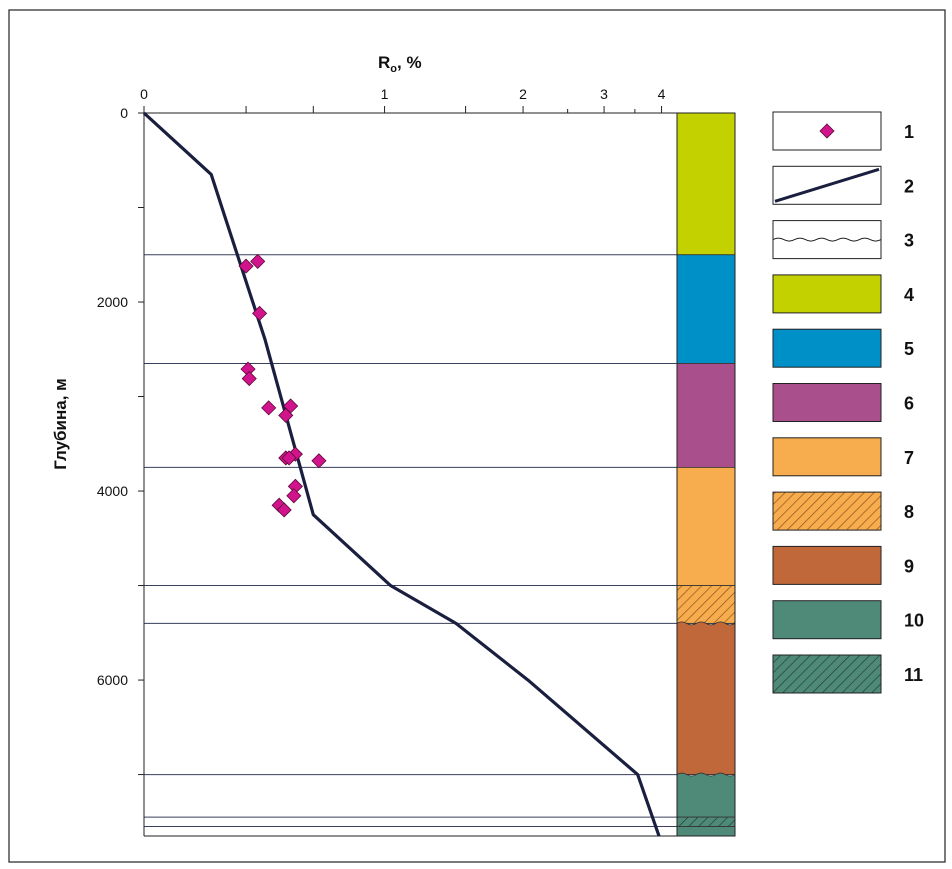 The width and height of the screenshot is (952, 869). Describe the element at coordinates (60, 424) in the screenshot. I see `y-axis-title: Глубина, м` at that location.